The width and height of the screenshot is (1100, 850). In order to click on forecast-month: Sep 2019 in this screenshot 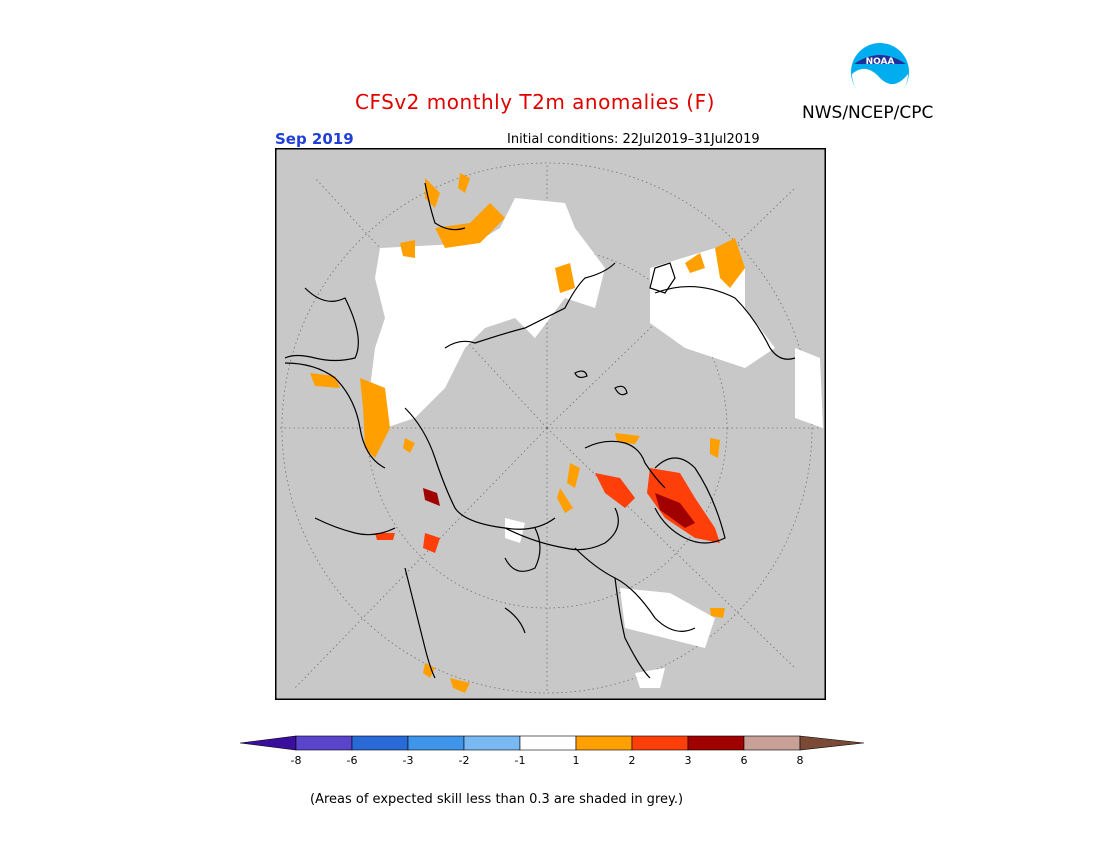, I will do `click(314, 139)`.